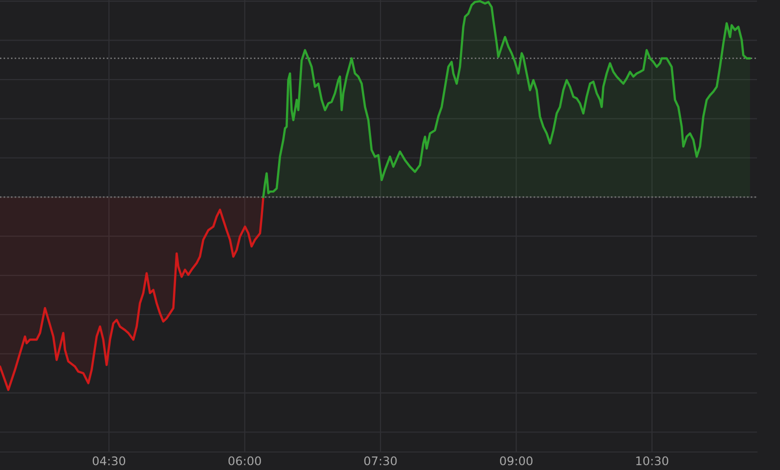 The image size is (780, 470). What do you see at coordinates (516, 461) in the screenshot?
I see `x-tick-label: 09:00` at bounding box center [516, 461].